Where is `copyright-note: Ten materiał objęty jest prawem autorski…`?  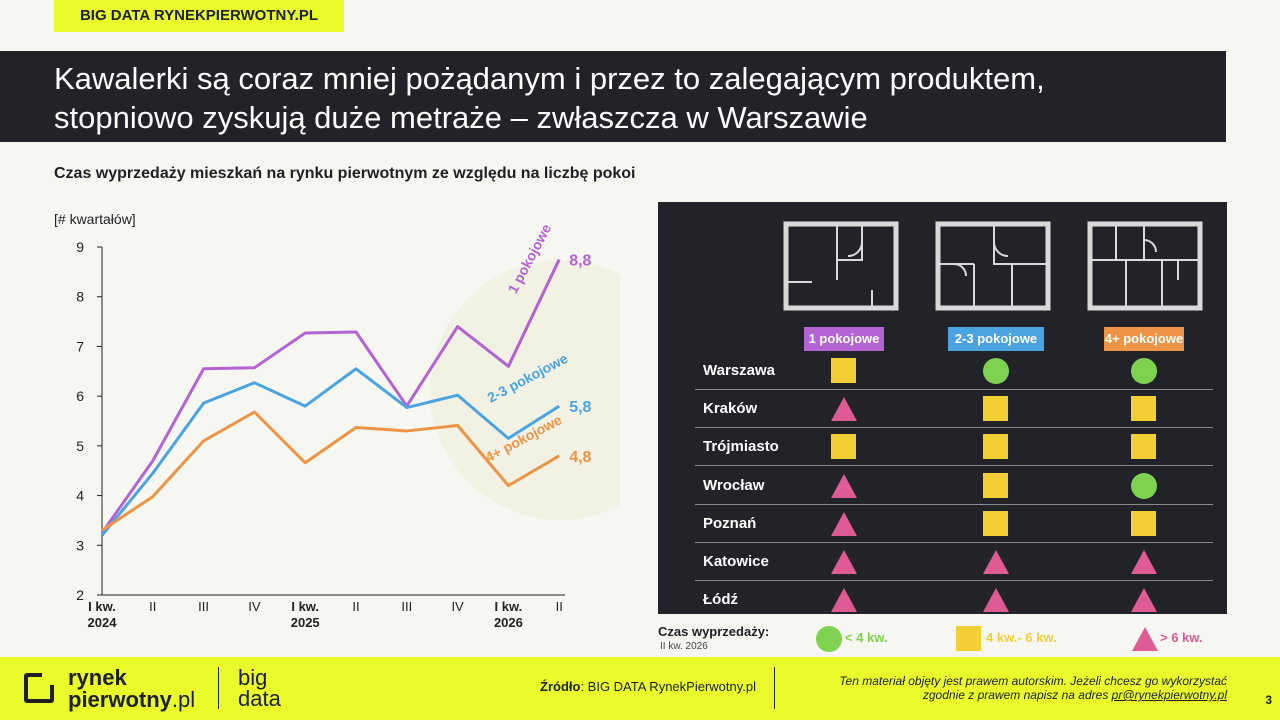 copyright-note: Ten materiał objęty jest prawem autorski… is located at coordinates (1033, 688).